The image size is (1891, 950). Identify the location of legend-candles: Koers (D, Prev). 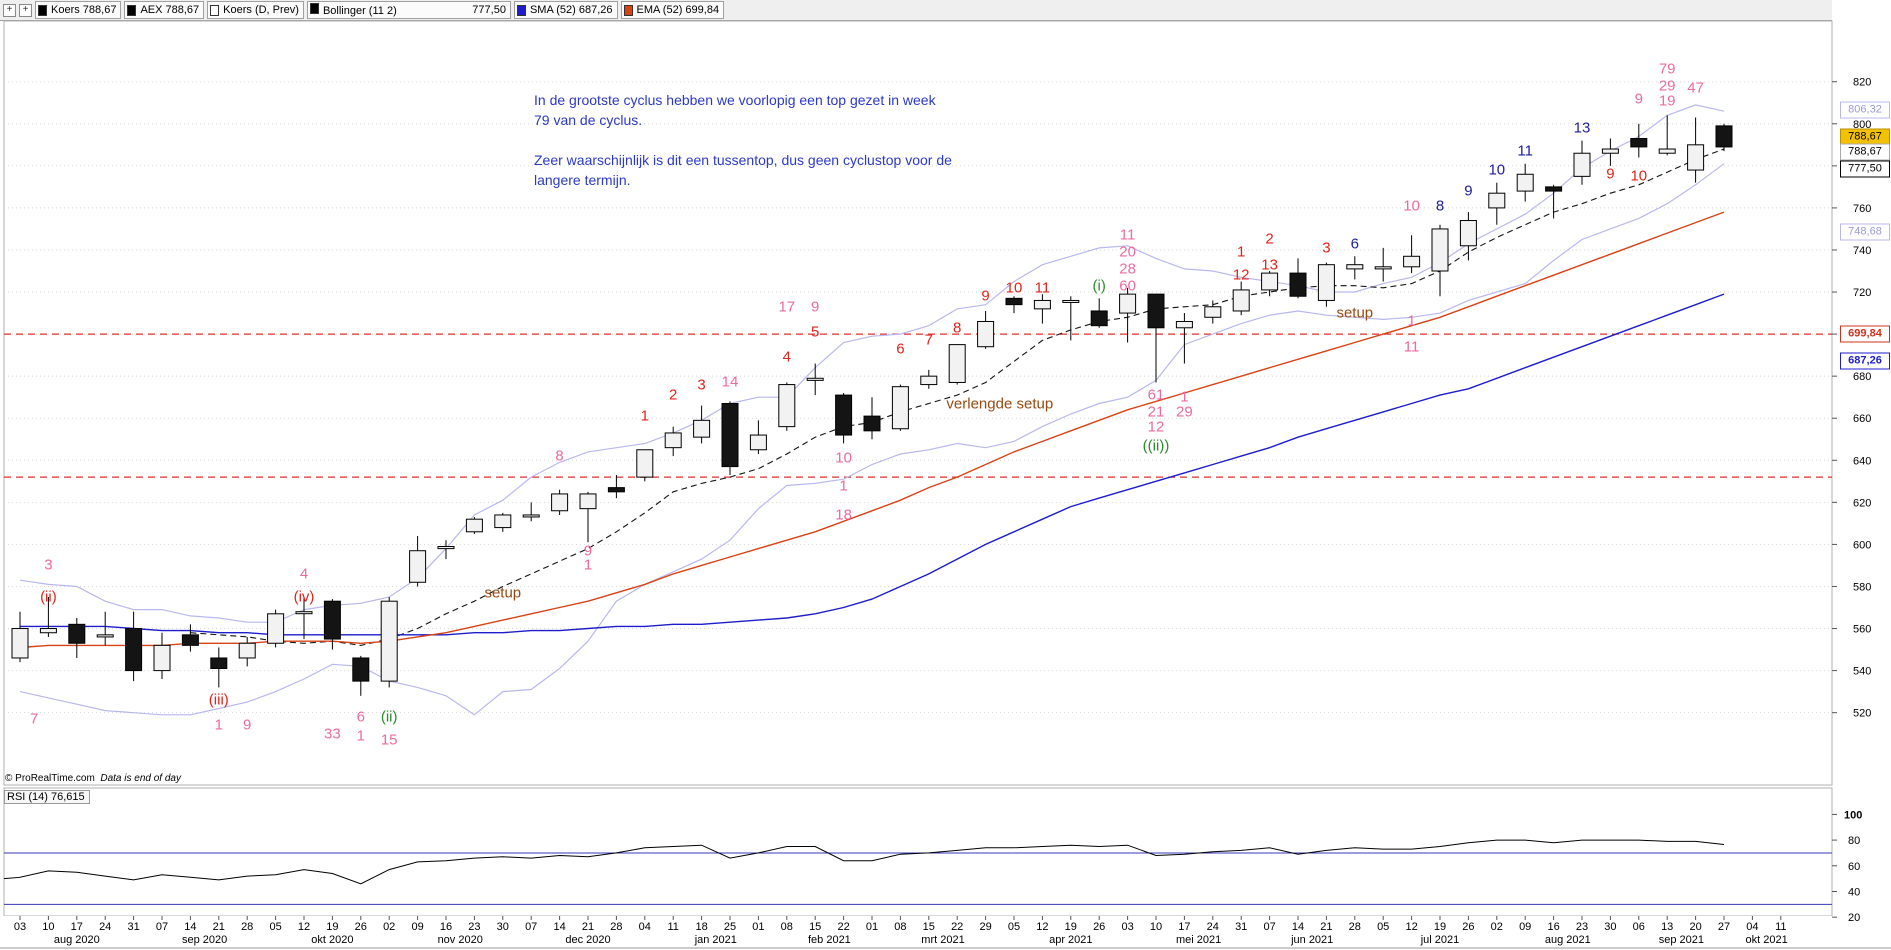
(255, 10).